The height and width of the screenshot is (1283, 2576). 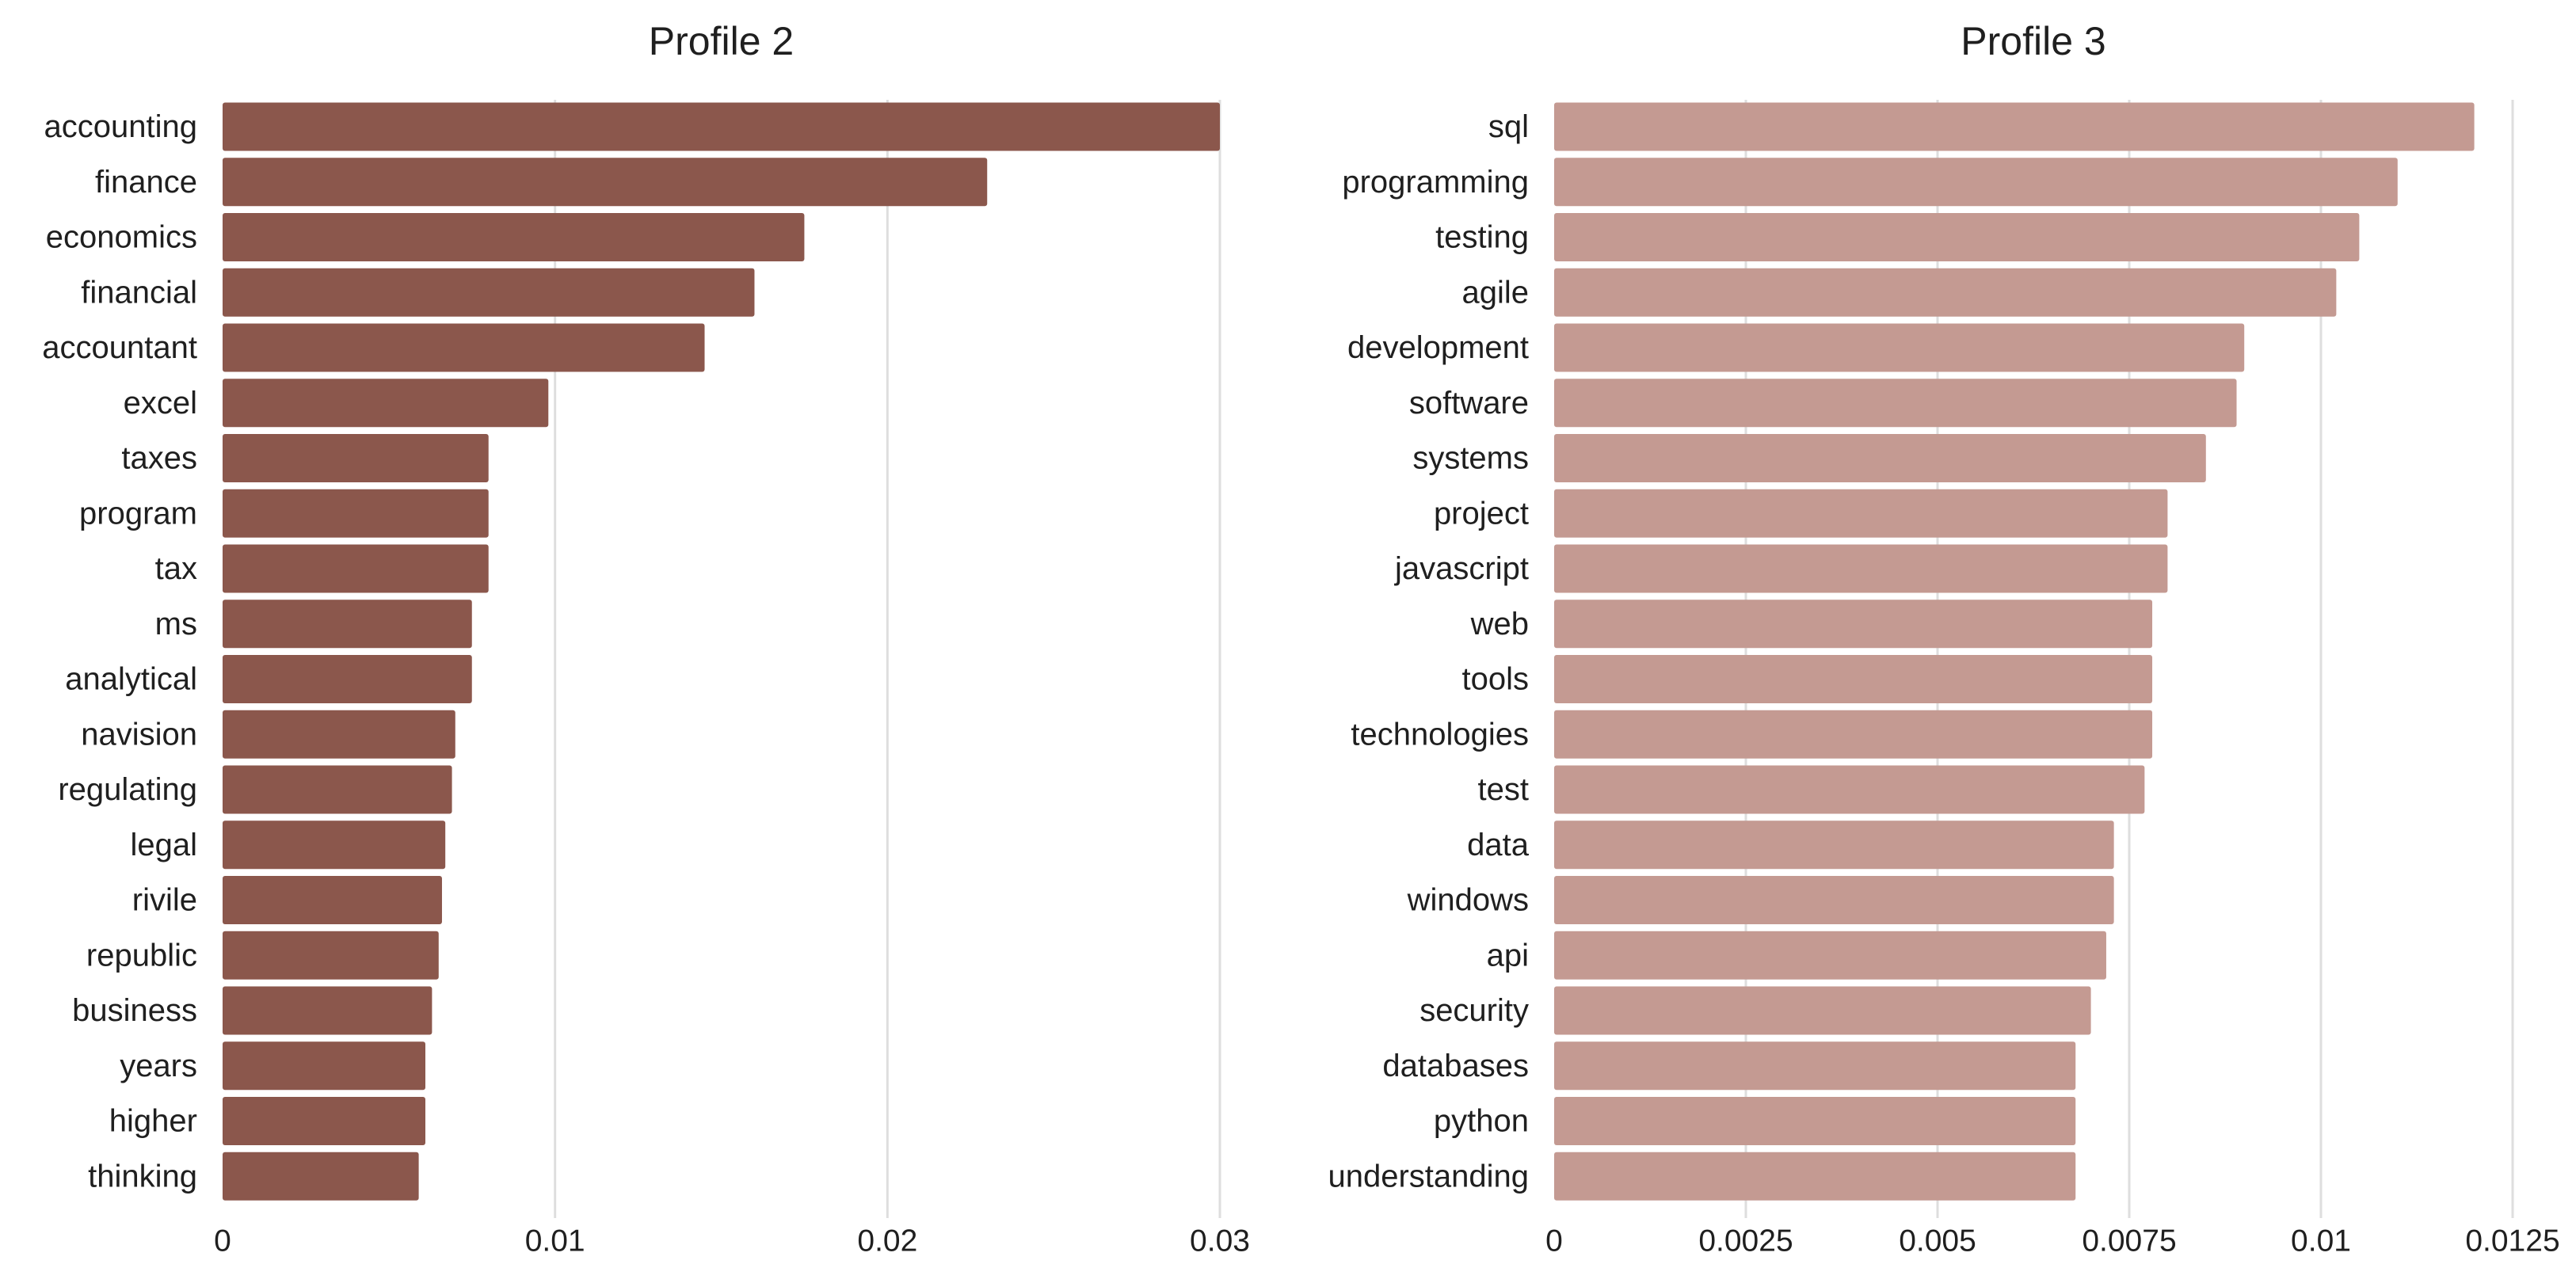 I want to click on bar-web, so click(x=1853, y=624).